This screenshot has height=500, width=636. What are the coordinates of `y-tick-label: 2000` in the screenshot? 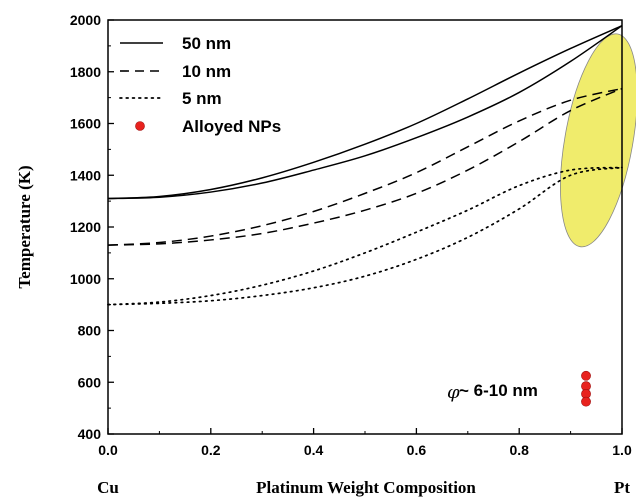 It's located at (85, 20).